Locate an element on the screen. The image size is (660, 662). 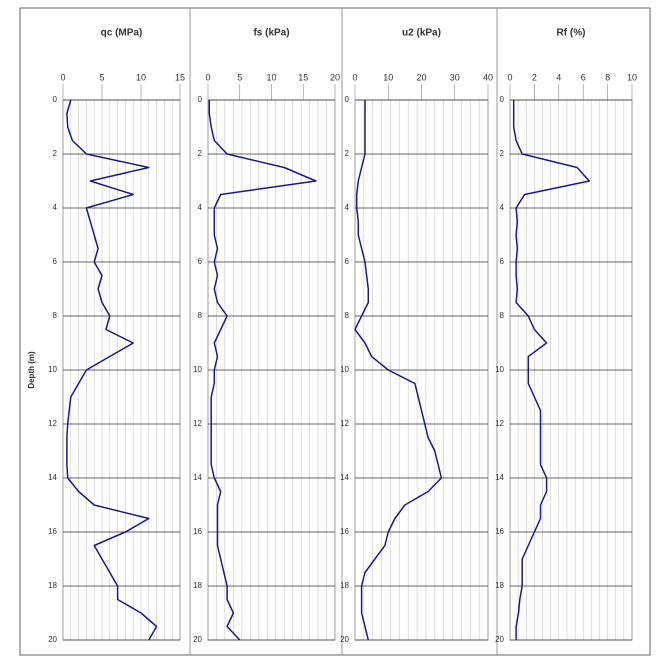
x-tick-label: 6 is located at coordinates (583, 77).